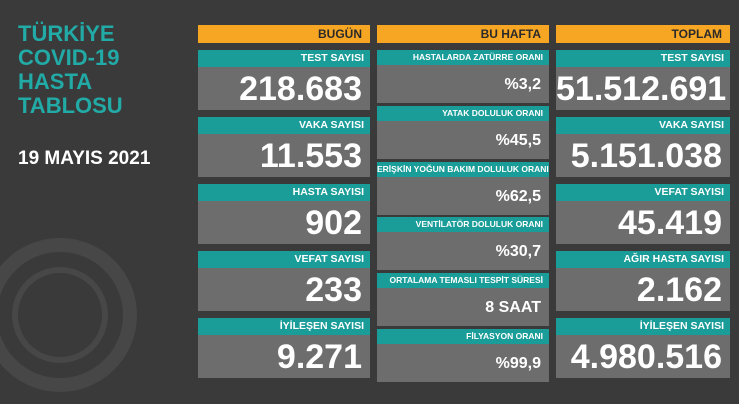  Describe the element at coordinates (284, 88) in the screenshot. I see `item-value: 218.683` at that location.